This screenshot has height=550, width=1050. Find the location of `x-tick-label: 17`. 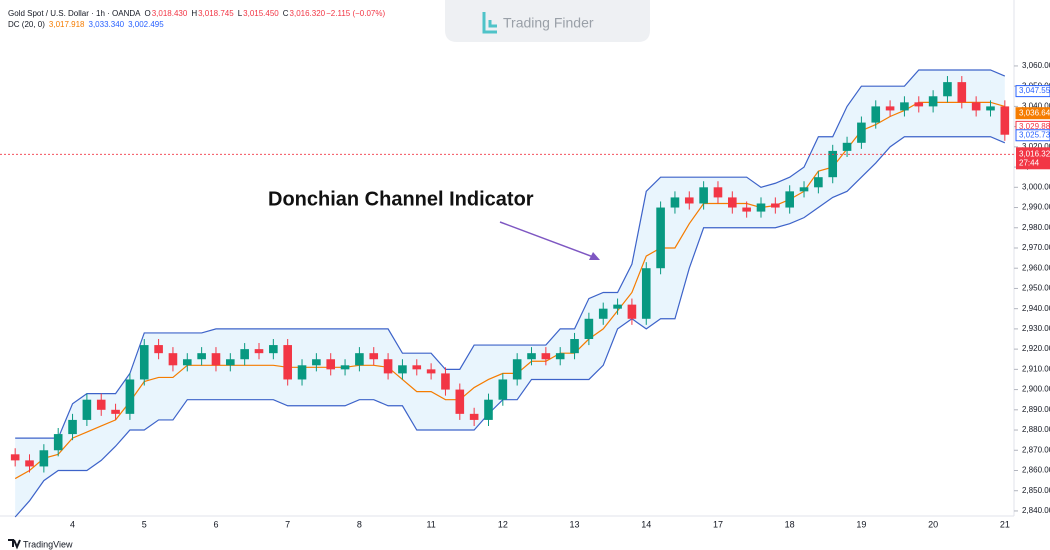

x-tick-label: 17 is located at coordinates (718, 524).